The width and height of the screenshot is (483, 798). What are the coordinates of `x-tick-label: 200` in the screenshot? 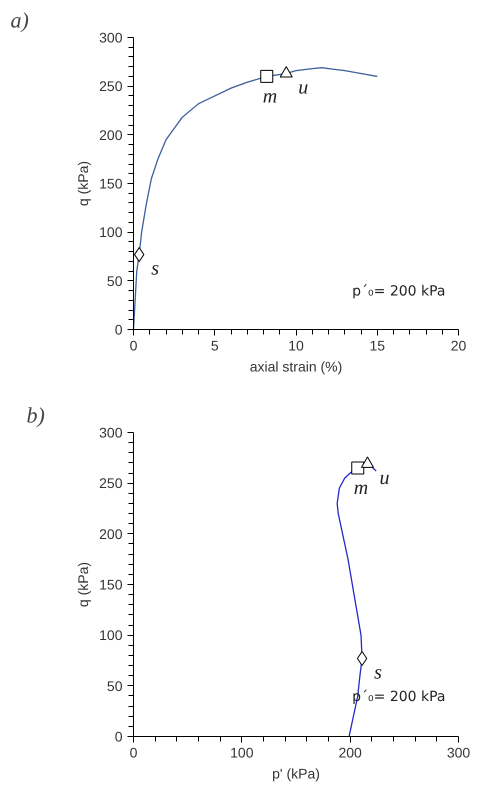 It's located at (350, 752).